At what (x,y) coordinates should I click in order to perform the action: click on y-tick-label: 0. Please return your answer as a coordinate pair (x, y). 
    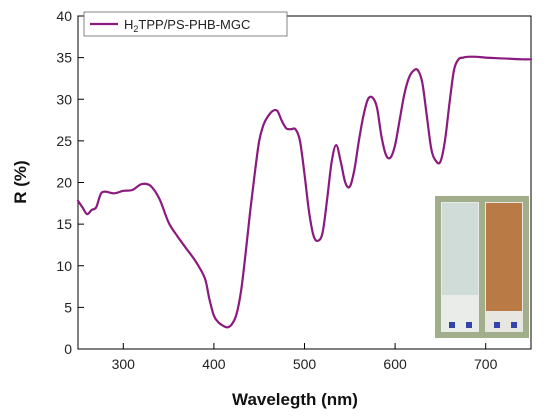
    Looking at the image, I should click on (68, 349).